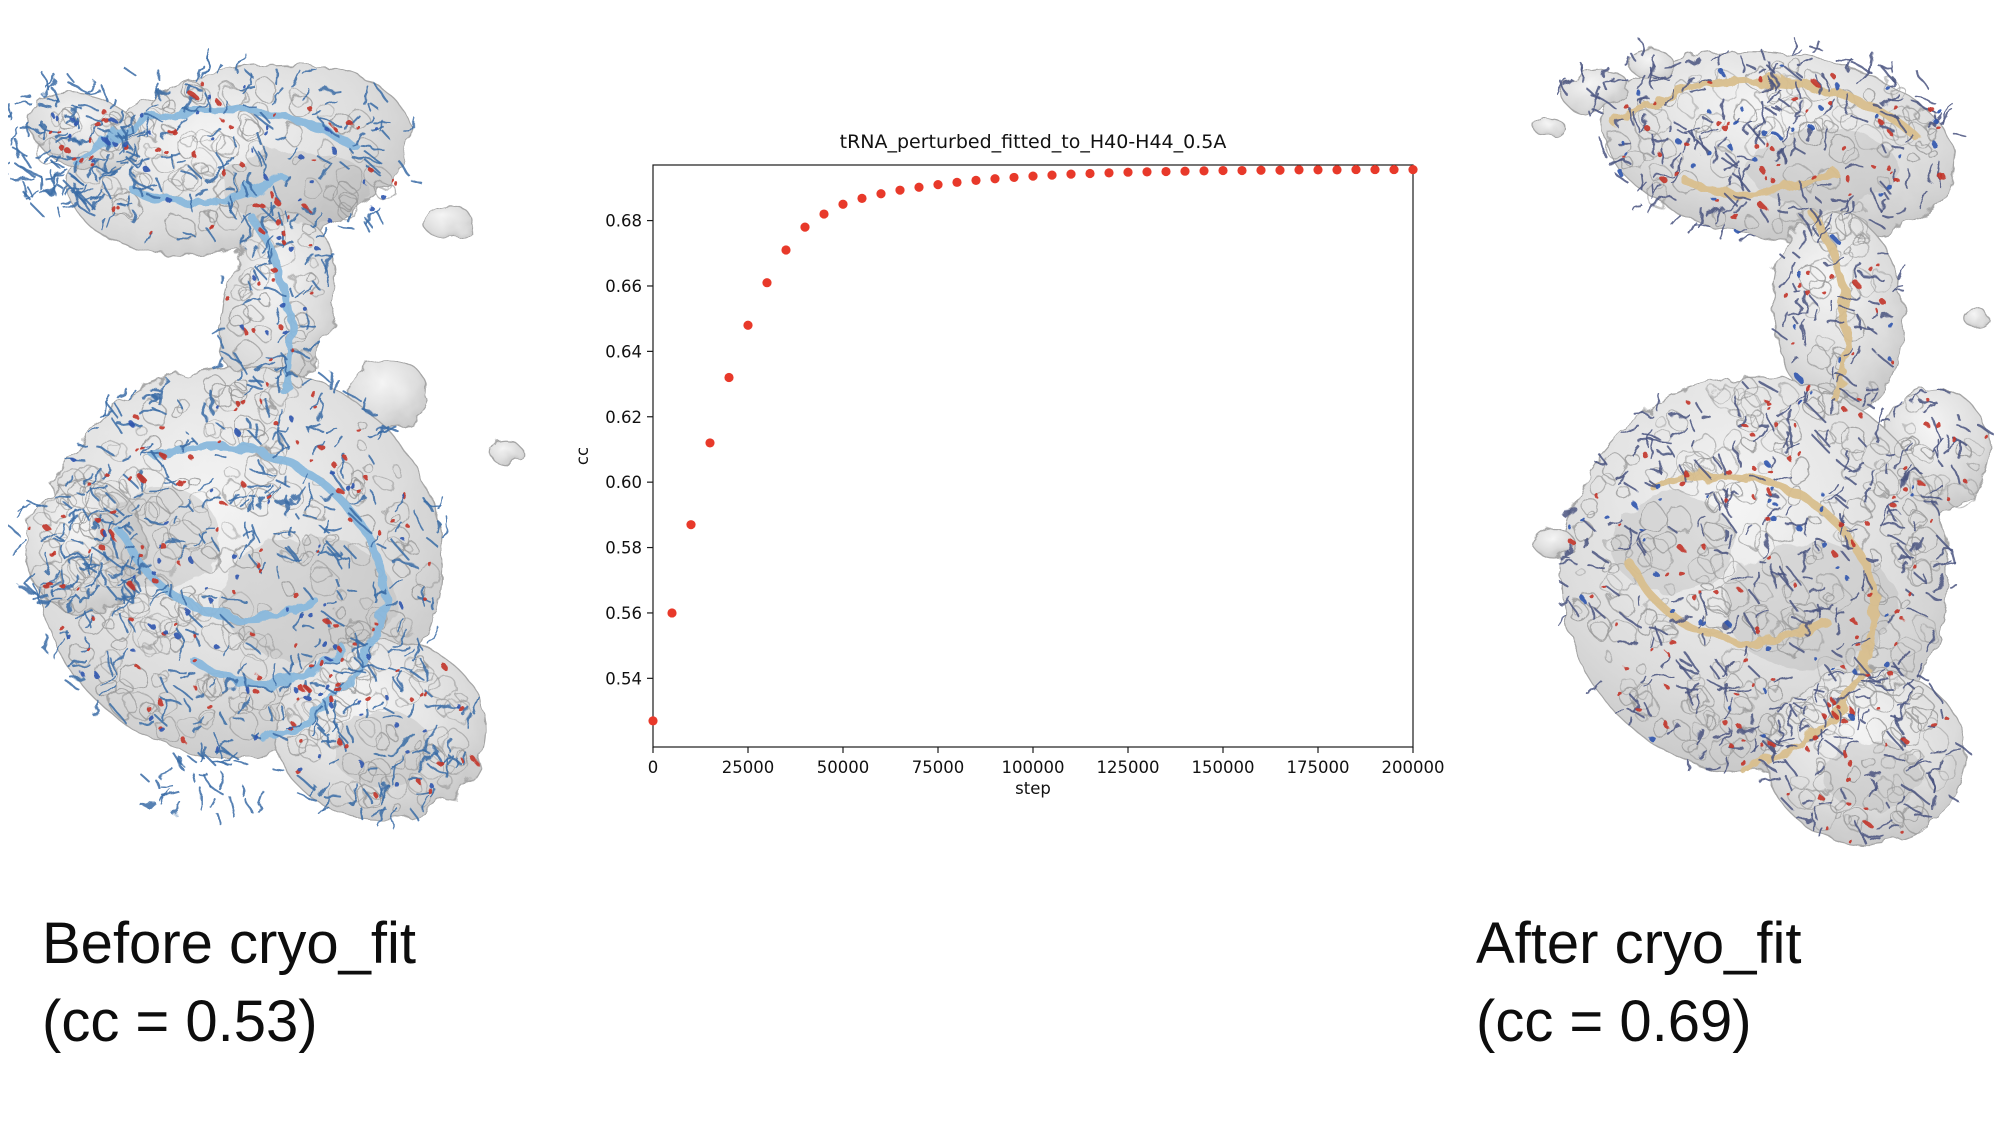 This screenshot has height=1124, width=2000. Describe the element at coordinates (1754, 403) in the screenshot. I see `nitrogen-atoms-after` at that location.